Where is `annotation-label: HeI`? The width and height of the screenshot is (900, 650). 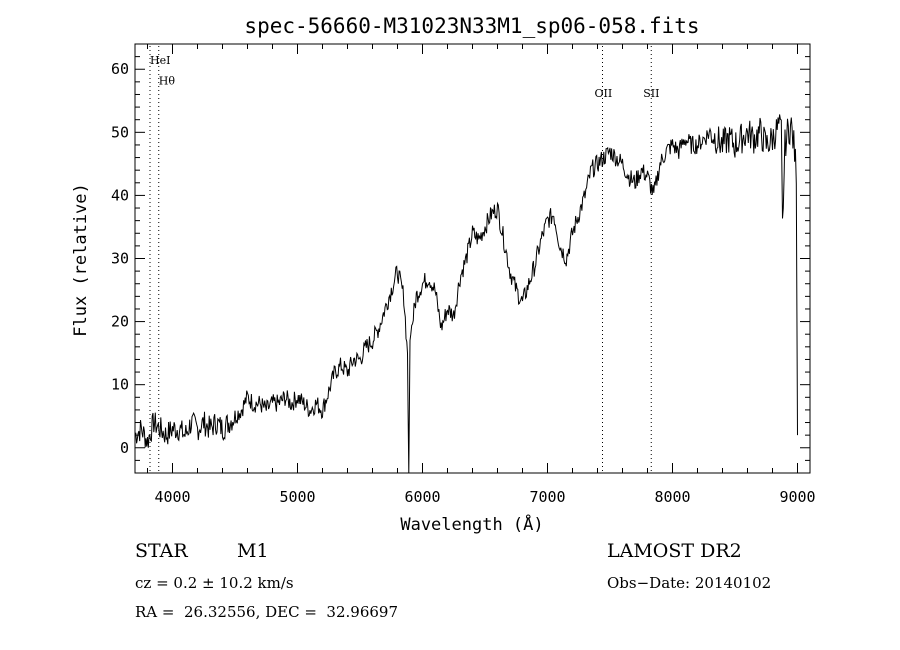 annotation-label: HeI is located at coordinates (160, 60).